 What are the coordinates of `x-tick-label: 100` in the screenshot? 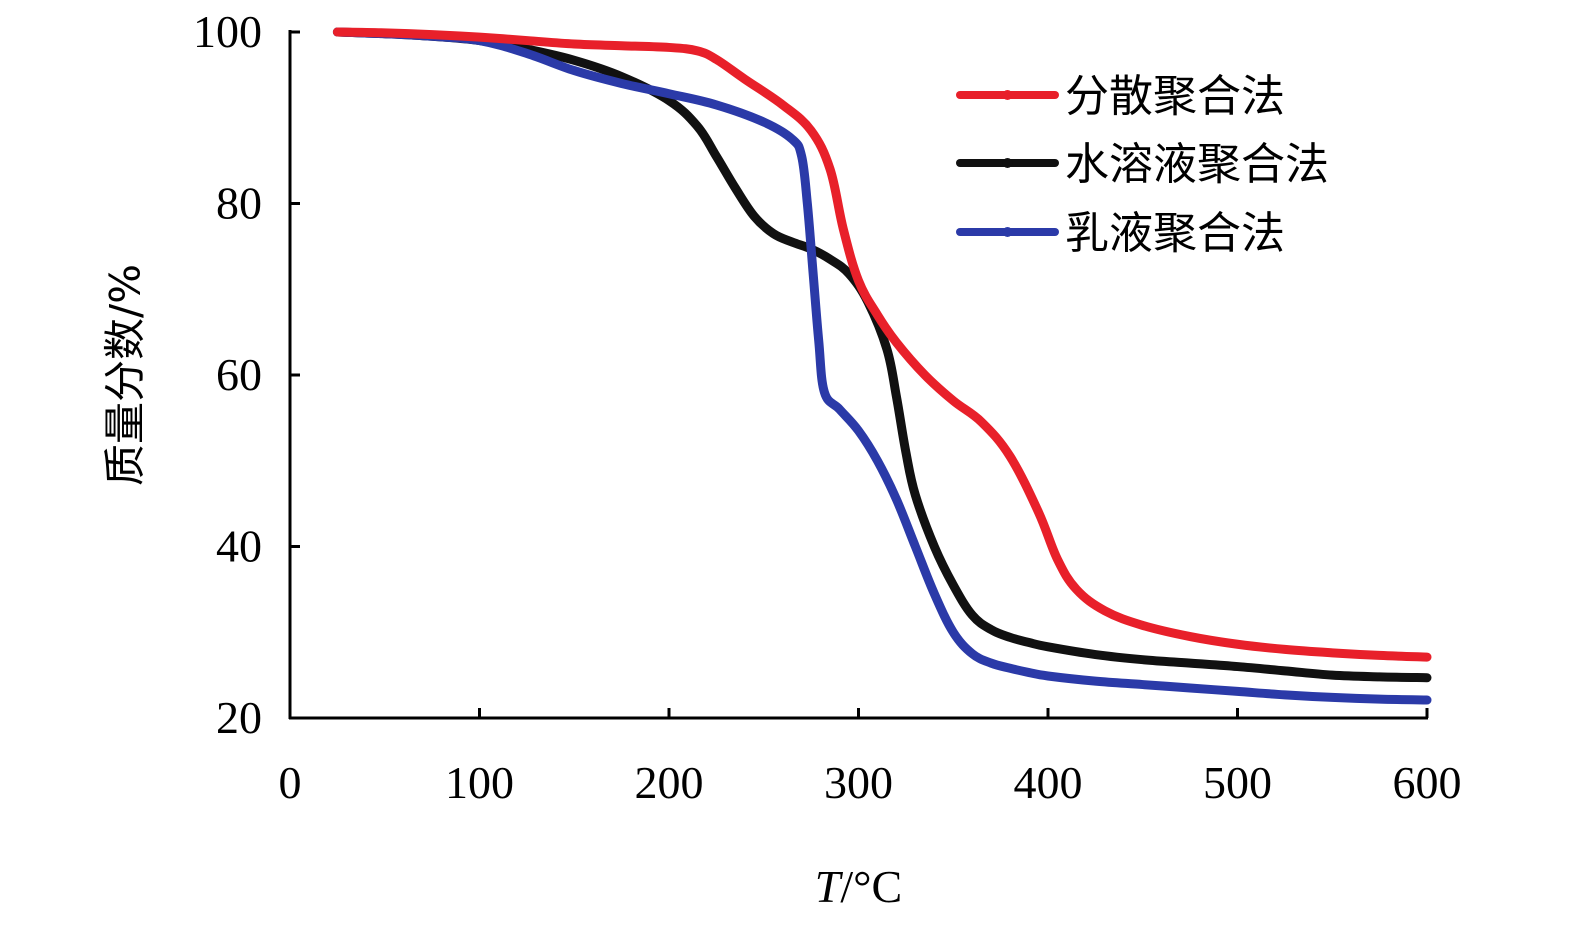 It's located at (479, 782).